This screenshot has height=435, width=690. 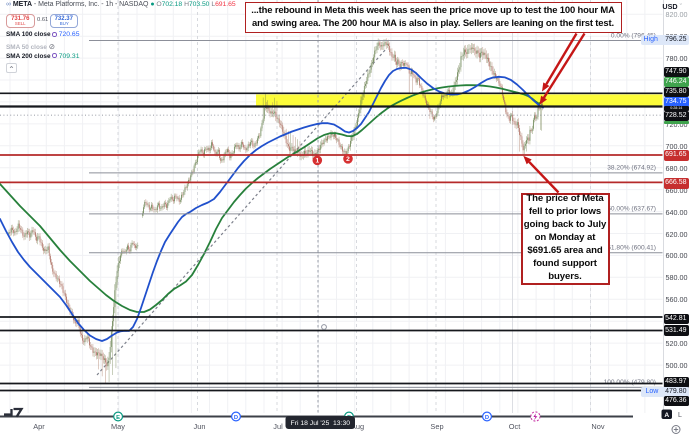 What do you see at coordinates (357, 426) in the screenshot?
I see `svg-text: Aug` at bounding box center [357, 426].